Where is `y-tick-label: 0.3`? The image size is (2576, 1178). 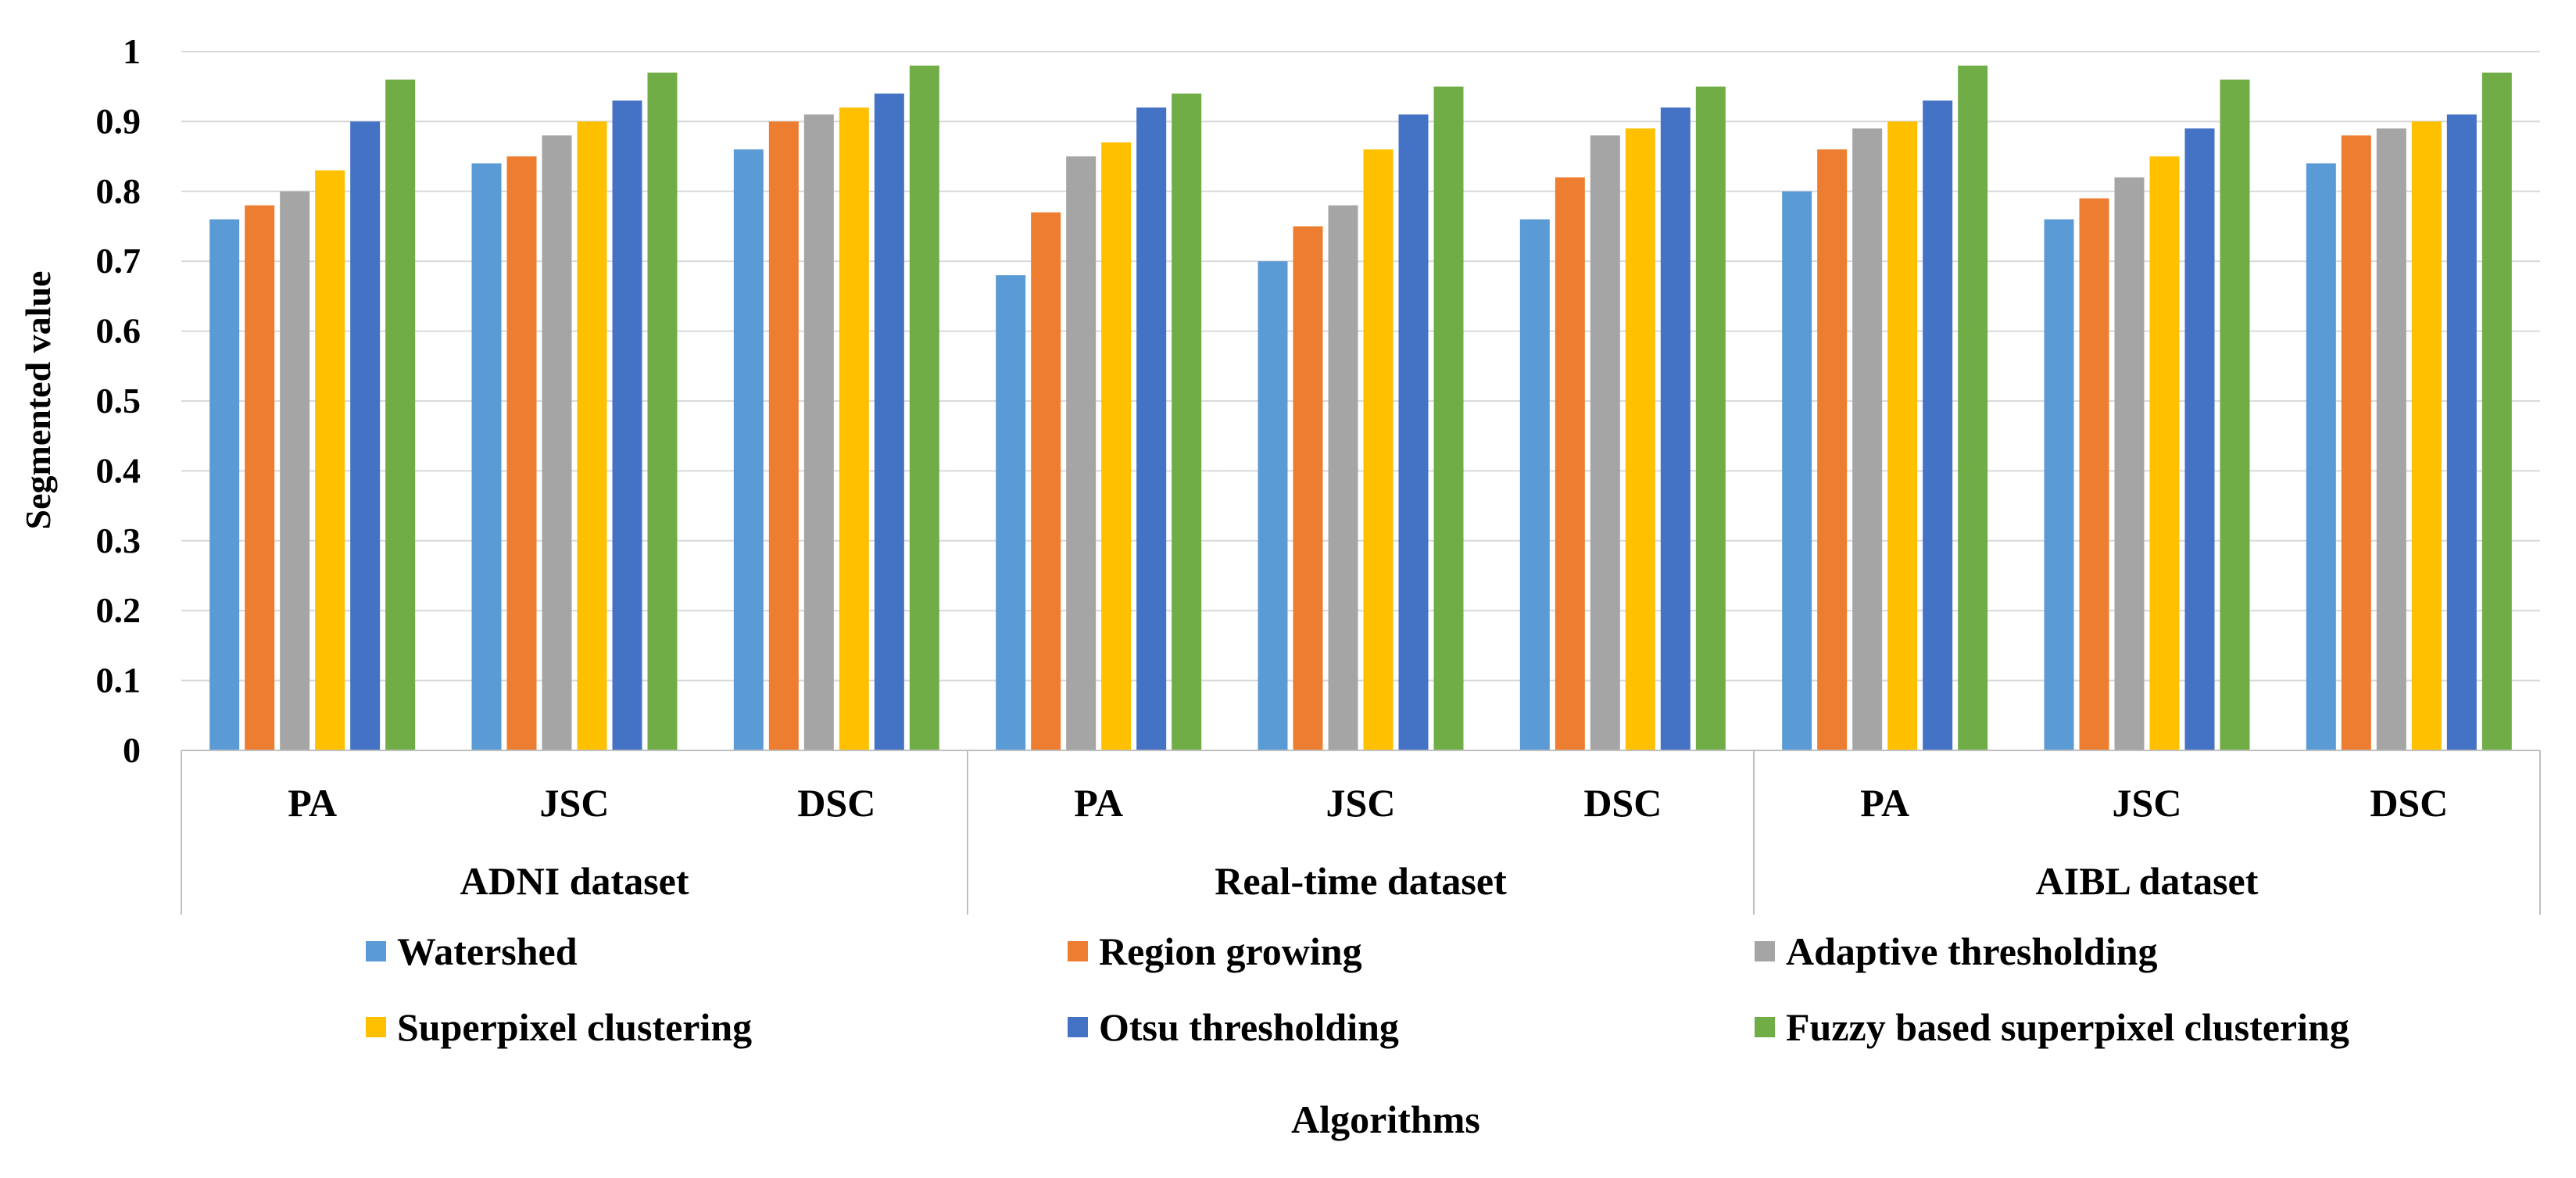 y-tick-label: 0.3 is located at coordinates (118, 540).